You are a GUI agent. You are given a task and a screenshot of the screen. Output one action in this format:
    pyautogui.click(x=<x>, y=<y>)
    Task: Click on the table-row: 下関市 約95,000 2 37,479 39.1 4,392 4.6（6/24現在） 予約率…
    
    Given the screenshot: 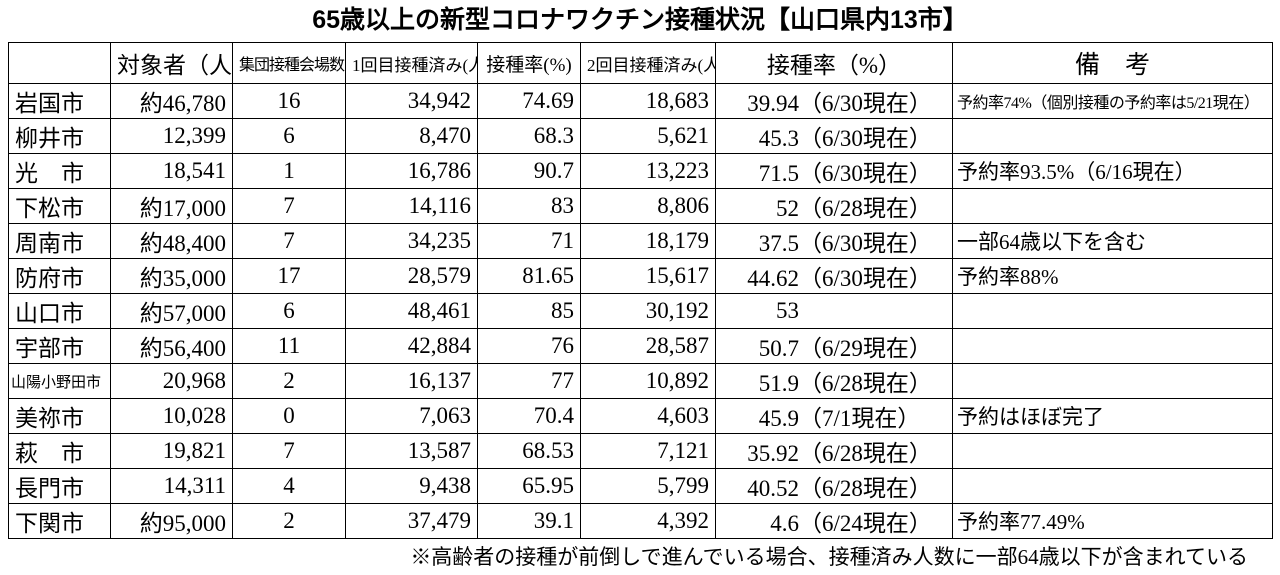 What is the action you would take?
    pyautogui.click(x=640, y=521)
    